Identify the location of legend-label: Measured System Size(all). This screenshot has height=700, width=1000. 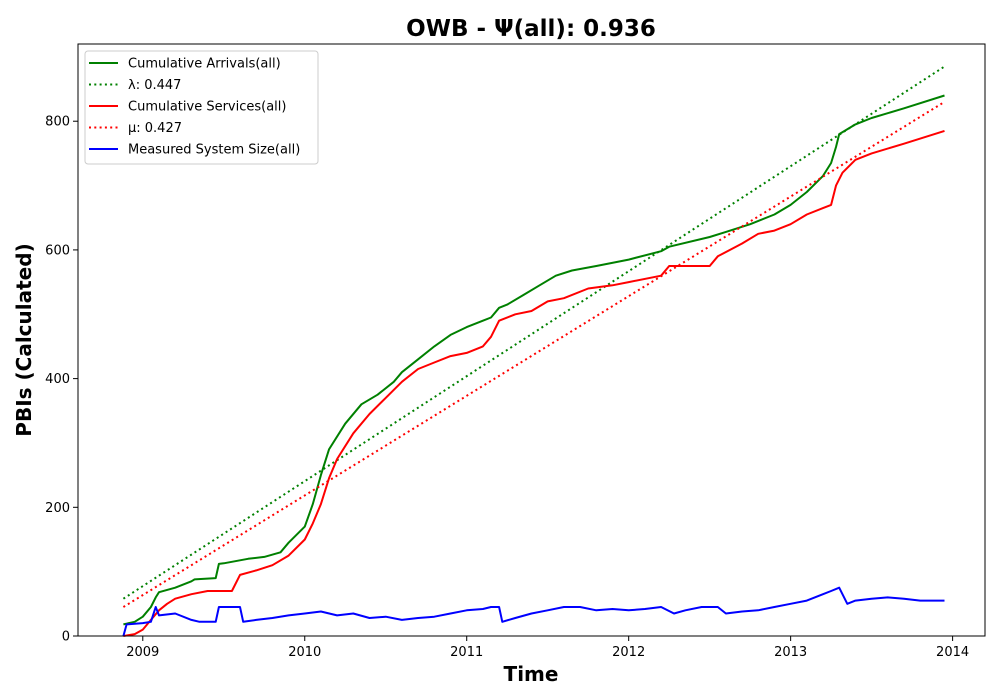
(214, 150).